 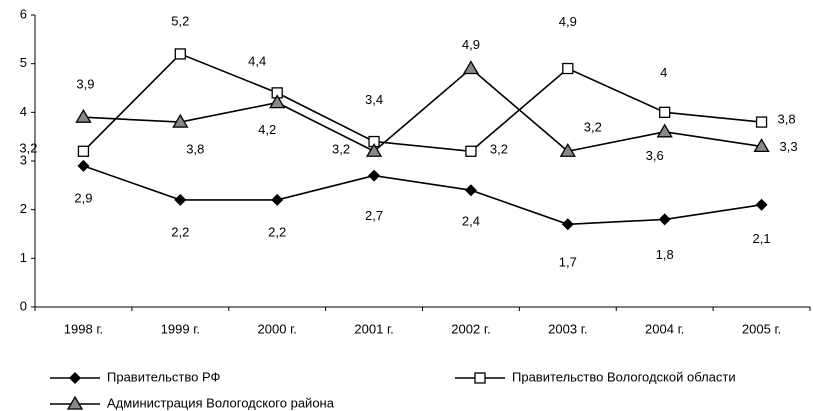 What do you see at coordinates (180, 20) in the screenshot?
I see `data-label: 5,2` at bounding box center [180, 20].